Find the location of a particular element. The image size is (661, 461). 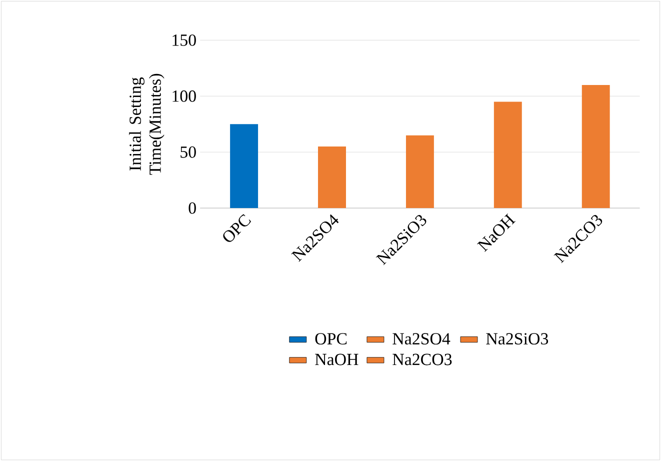

y-tick-label: 0 is located at coordinates (192, 208).